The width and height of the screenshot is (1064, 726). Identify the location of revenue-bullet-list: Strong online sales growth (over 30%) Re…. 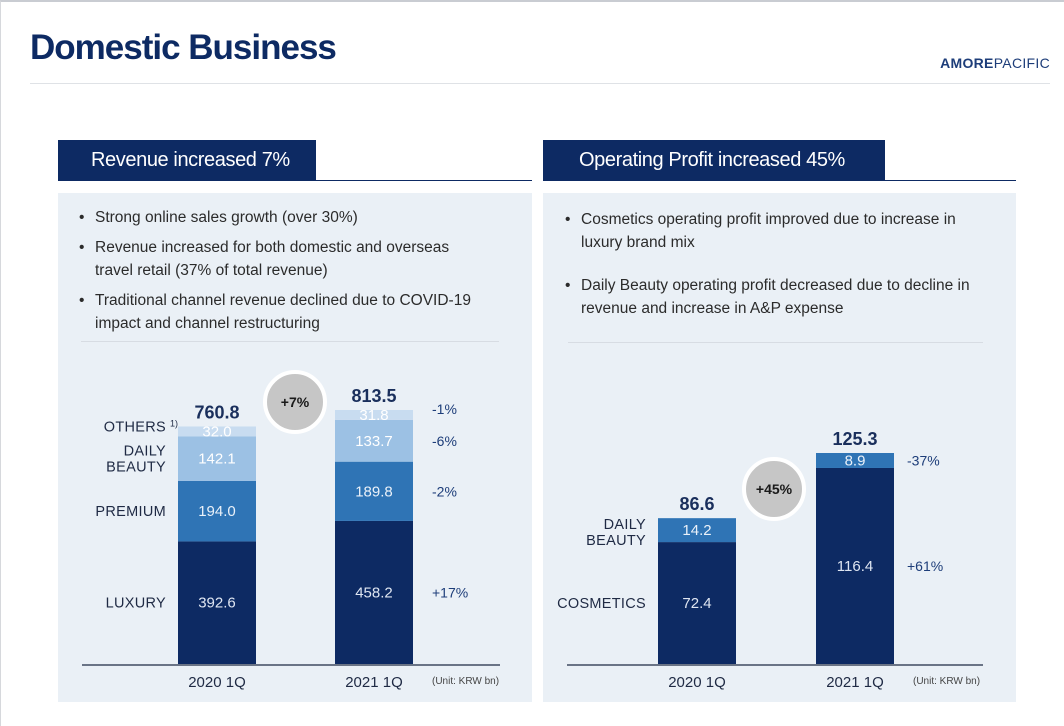
(299, 274).